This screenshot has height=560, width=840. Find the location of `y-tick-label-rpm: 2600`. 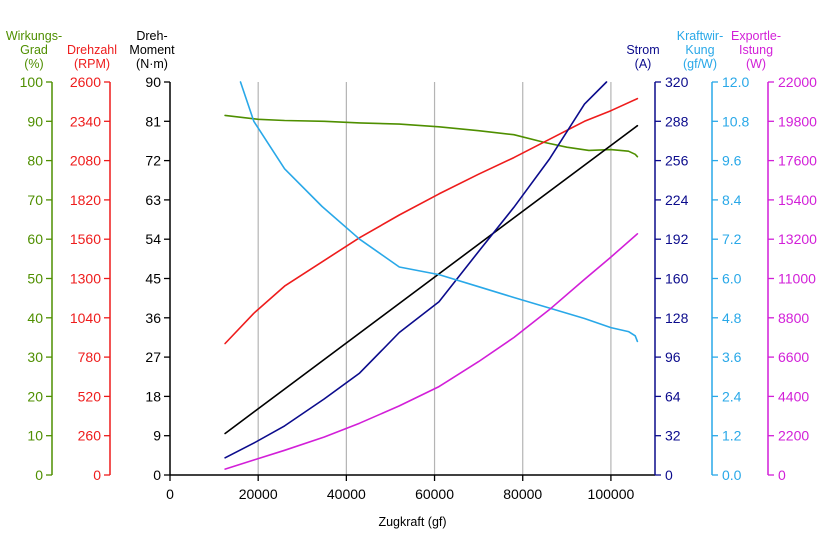

y-tick-label-rpm: 2600 is located at coordinates (85, 82).